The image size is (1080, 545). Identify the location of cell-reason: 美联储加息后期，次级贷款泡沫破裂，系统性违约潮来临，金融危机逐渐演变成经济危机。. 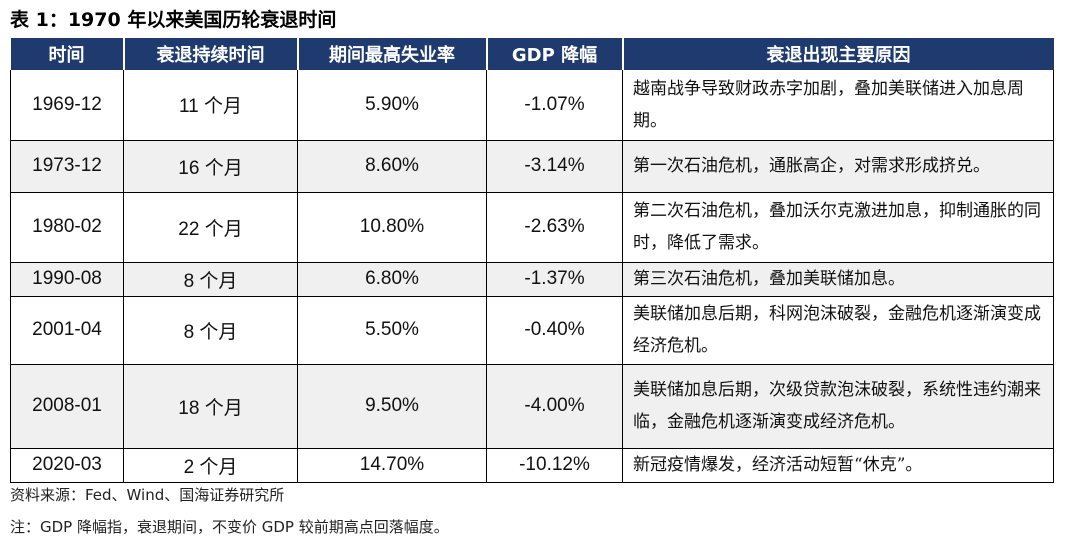
(838, 406).